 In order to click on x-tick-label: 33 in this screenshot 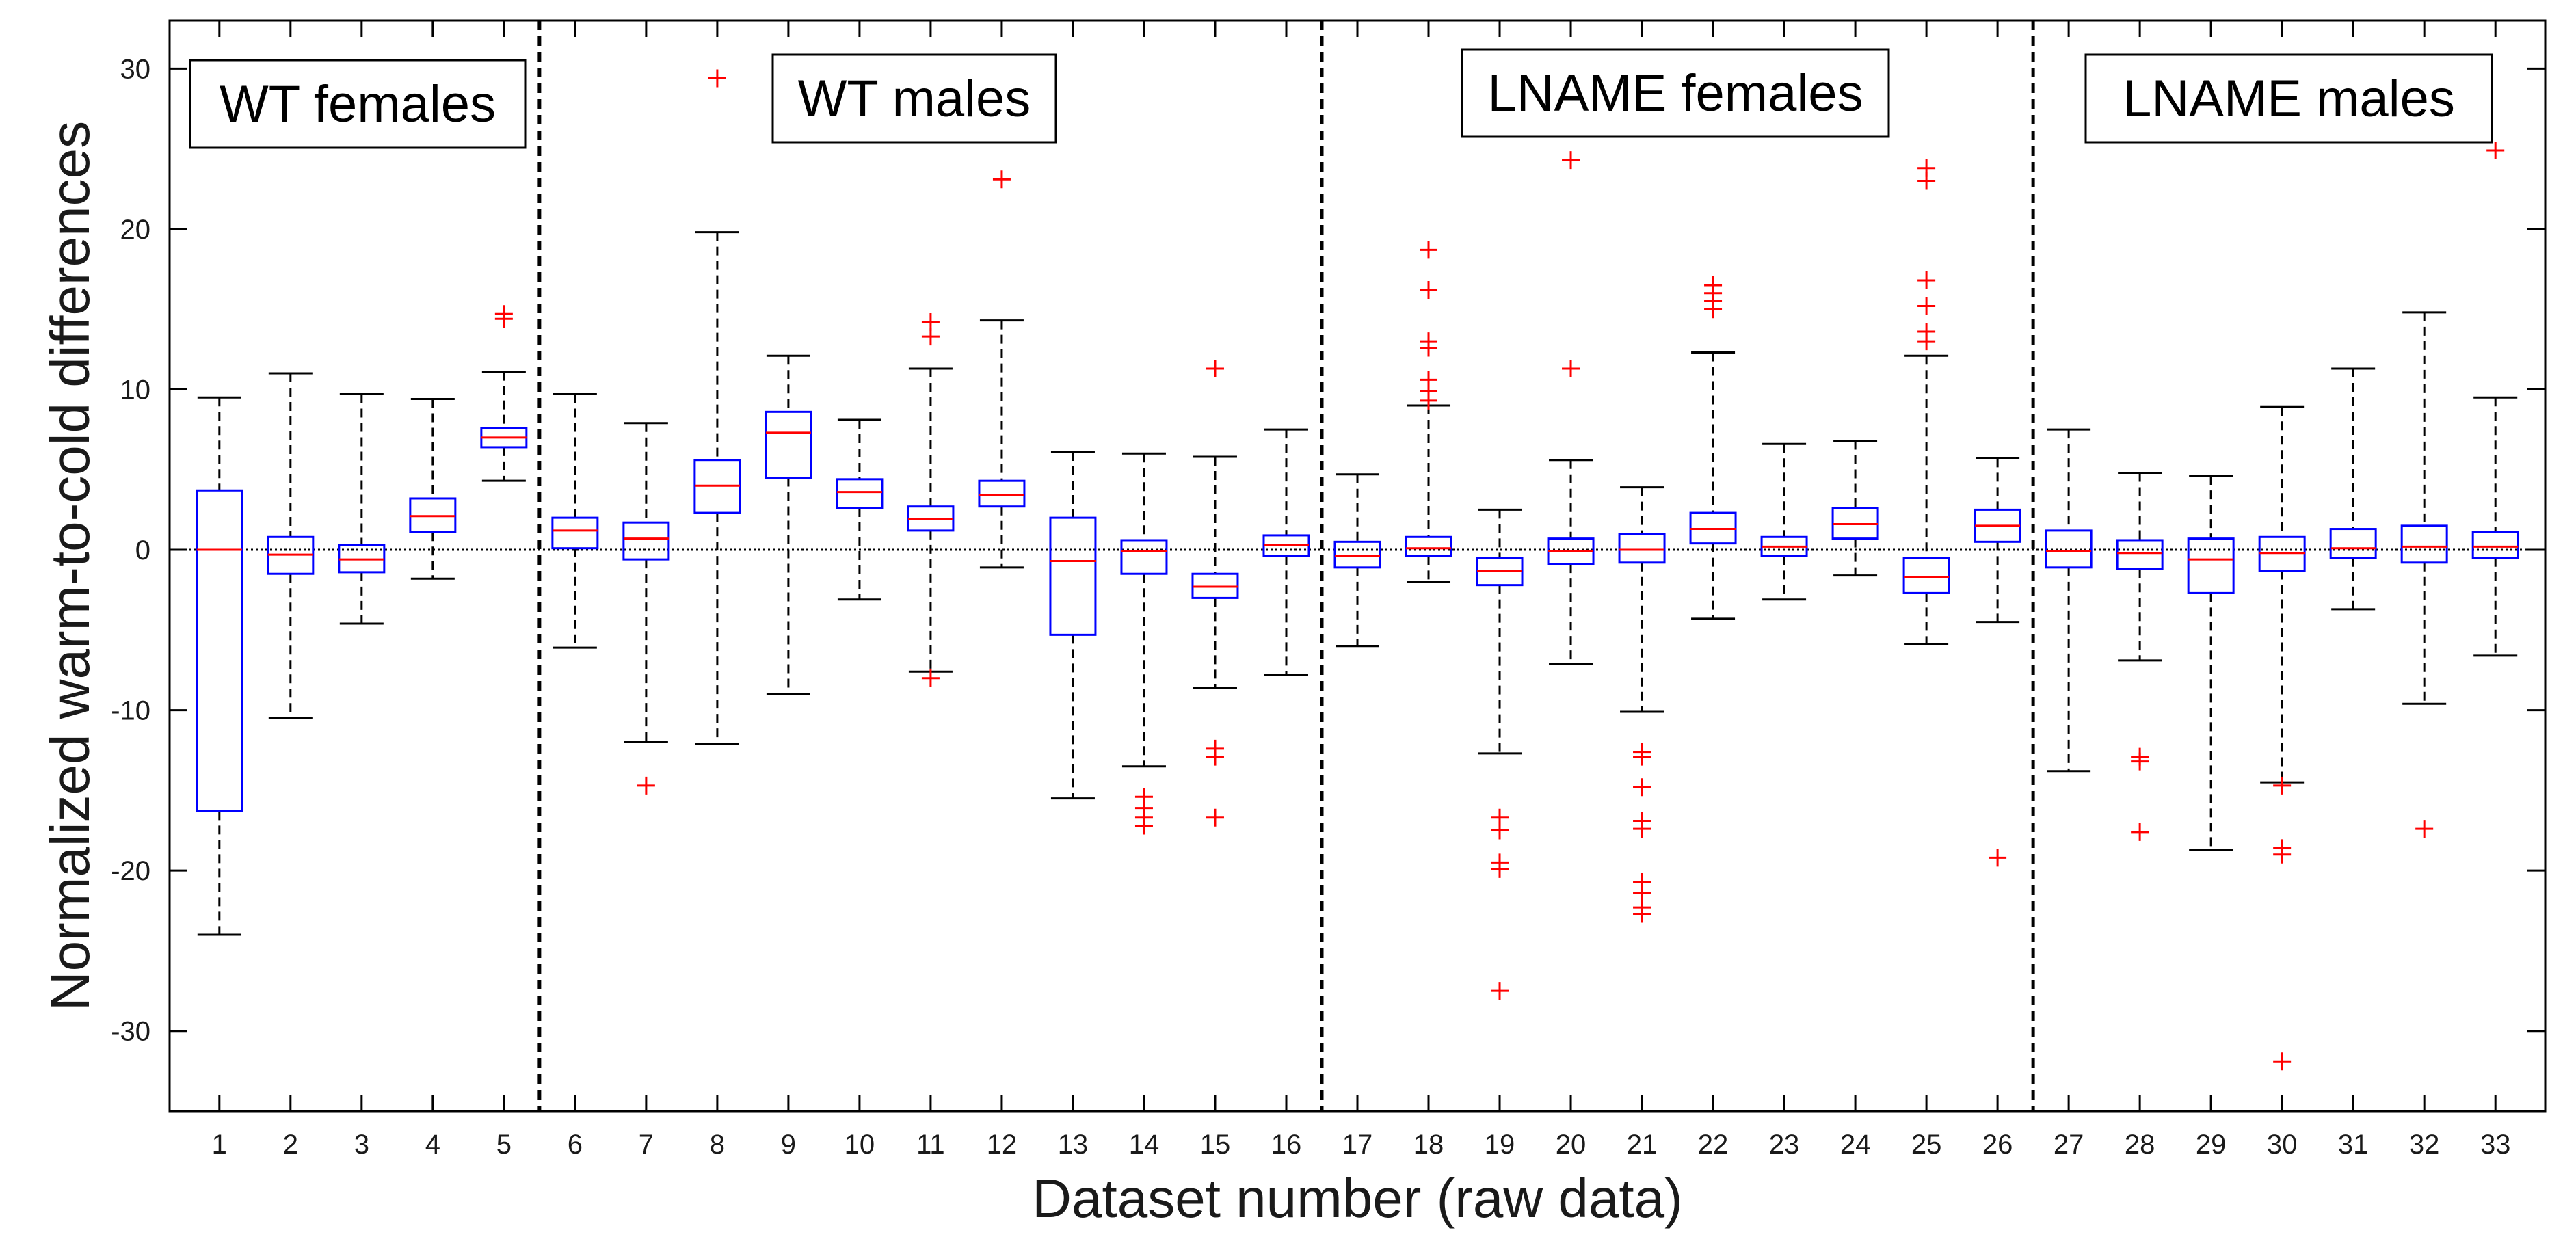, I will do `click(2495, 1145)`.